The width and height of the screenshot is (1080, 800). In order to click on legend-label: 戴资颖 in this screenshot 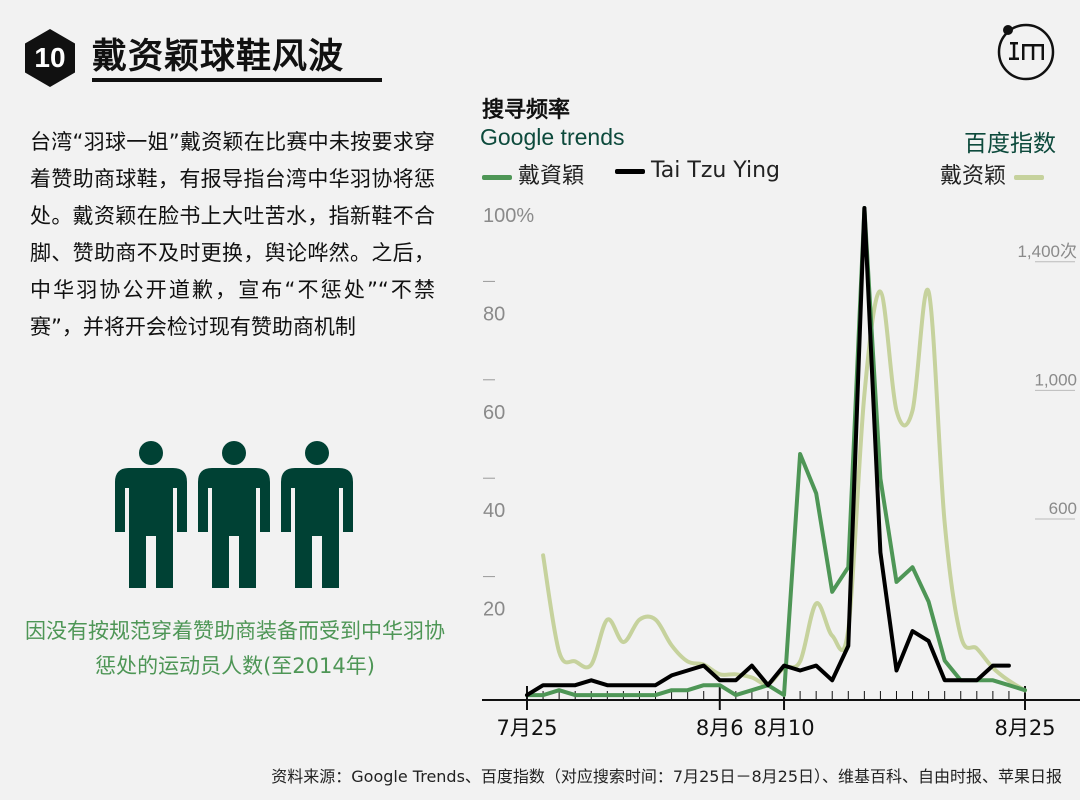, I will do `click(973, 176)`.